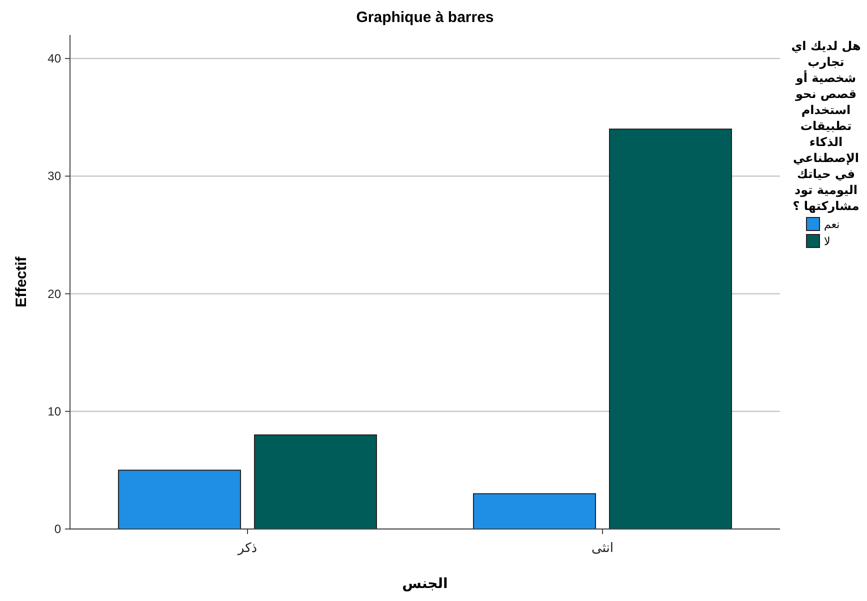 This screenshot has height=601, width=867. What do you see at coordinates (603, 548) in the screenshot?
I see `x-tick-label: انثى` at bounding box center [603, 548].